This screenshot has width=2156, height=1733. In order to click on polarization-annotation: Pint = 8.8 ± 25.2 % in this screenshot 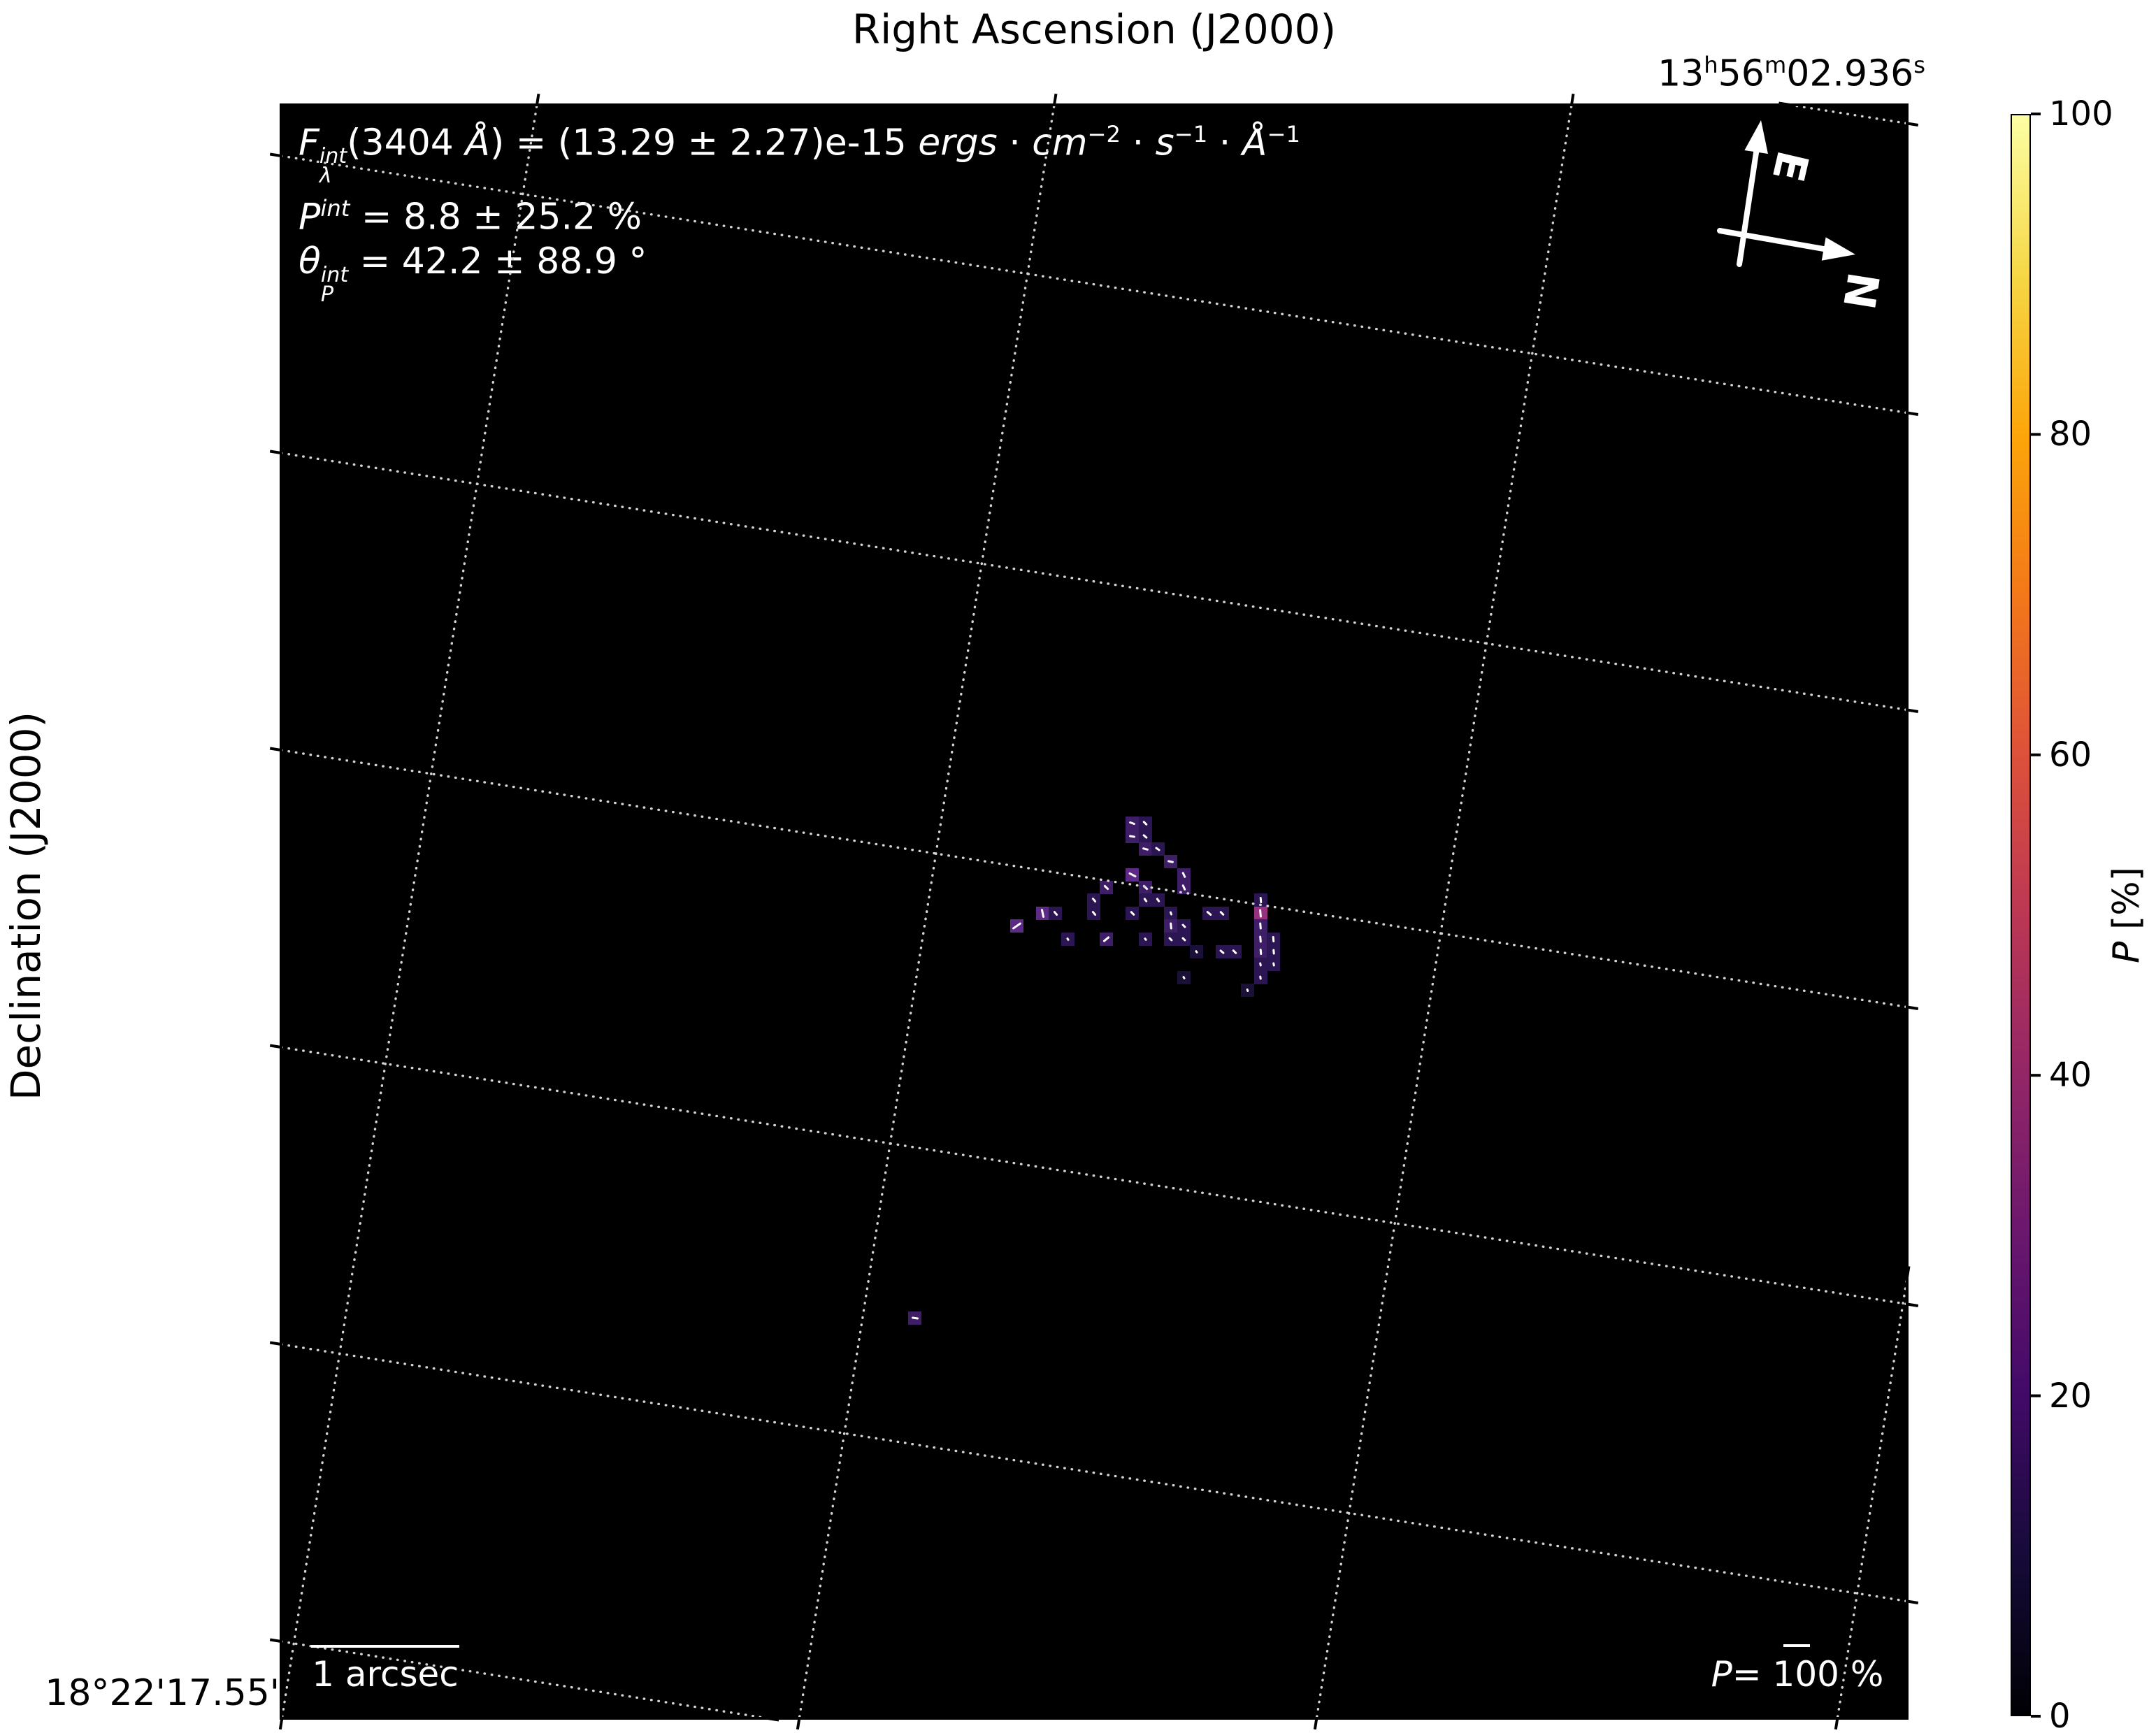, I will do `click(470, 216)`.